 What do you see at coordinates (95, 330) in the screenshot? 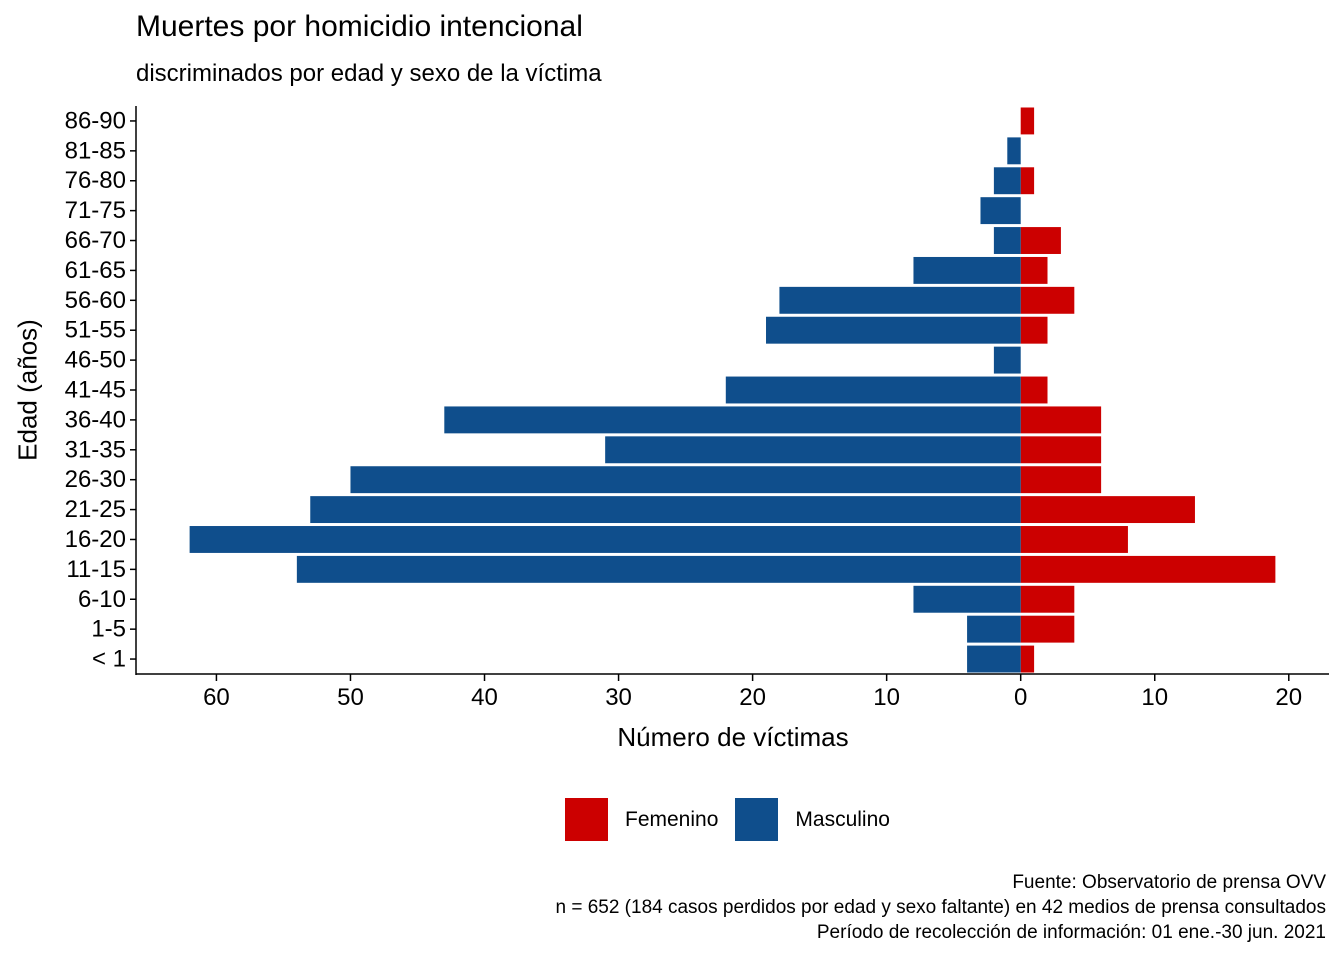
I see `y-tick-label: 51-55` at bounding box center [95, 330].